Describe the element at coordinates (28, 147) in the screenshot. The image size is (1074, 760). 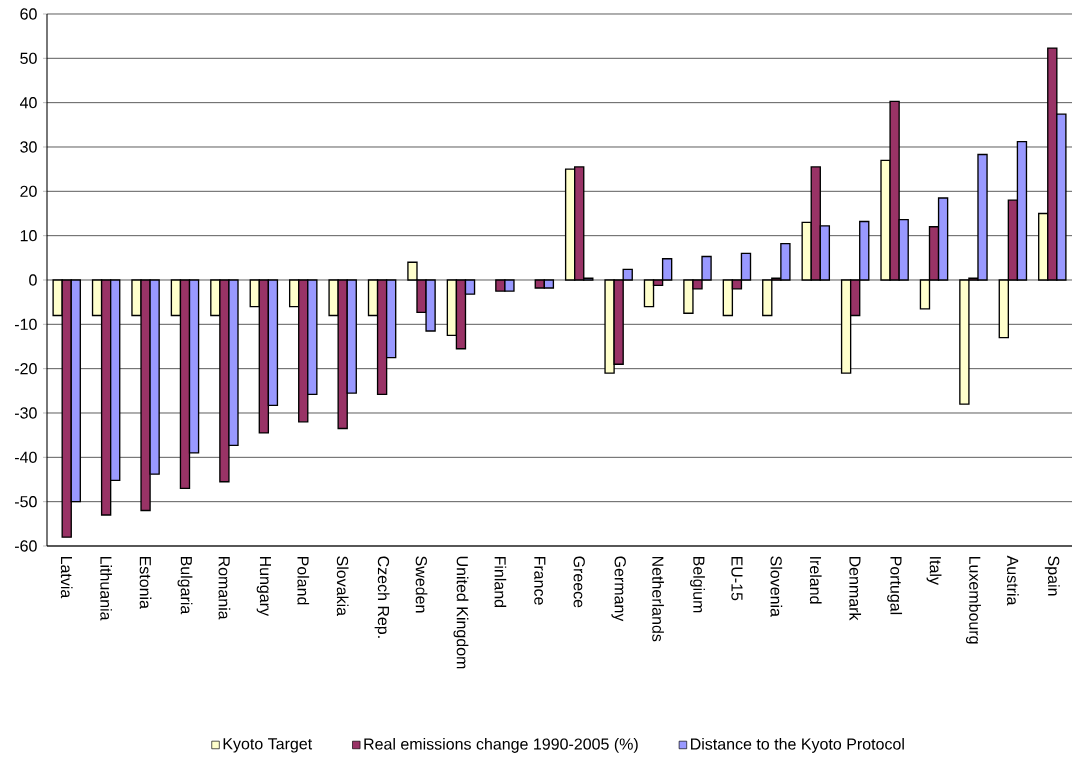
I see `y-tick-label: 30` at that location.